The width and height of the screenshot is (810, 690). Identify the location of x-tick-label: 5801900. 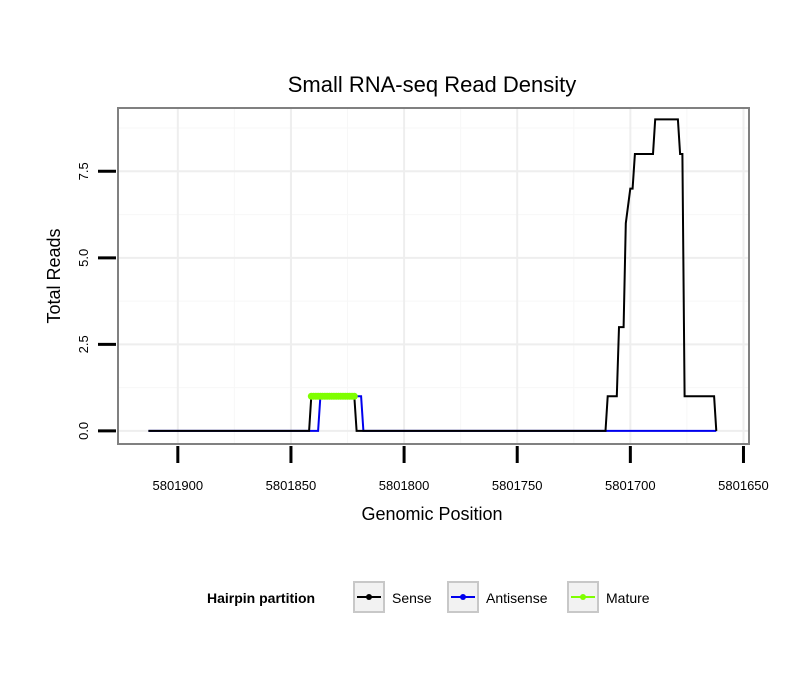
(178, 485).